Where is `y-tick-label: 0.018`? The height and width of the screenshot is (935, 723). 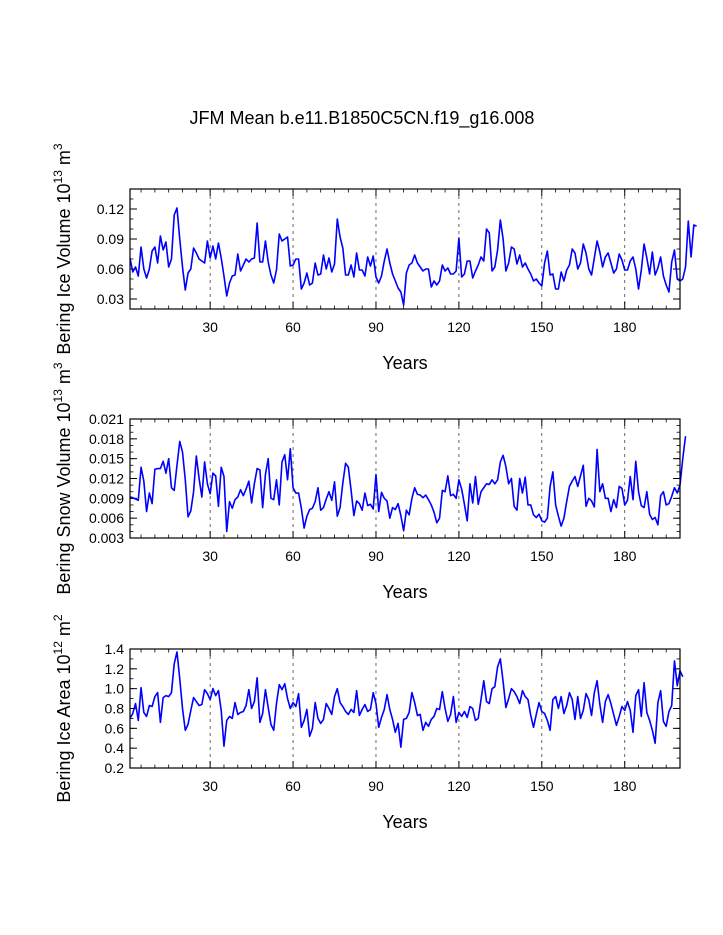
y-tick-label: 0.018 is located at coordinates (106, 439).